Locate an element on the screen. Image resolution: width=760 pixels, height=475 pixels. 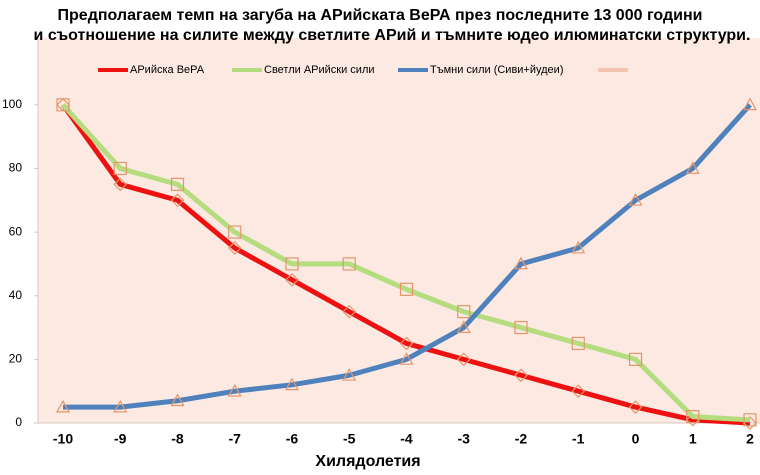
x-tick-label: -6 is located at coordinates (292, 439).